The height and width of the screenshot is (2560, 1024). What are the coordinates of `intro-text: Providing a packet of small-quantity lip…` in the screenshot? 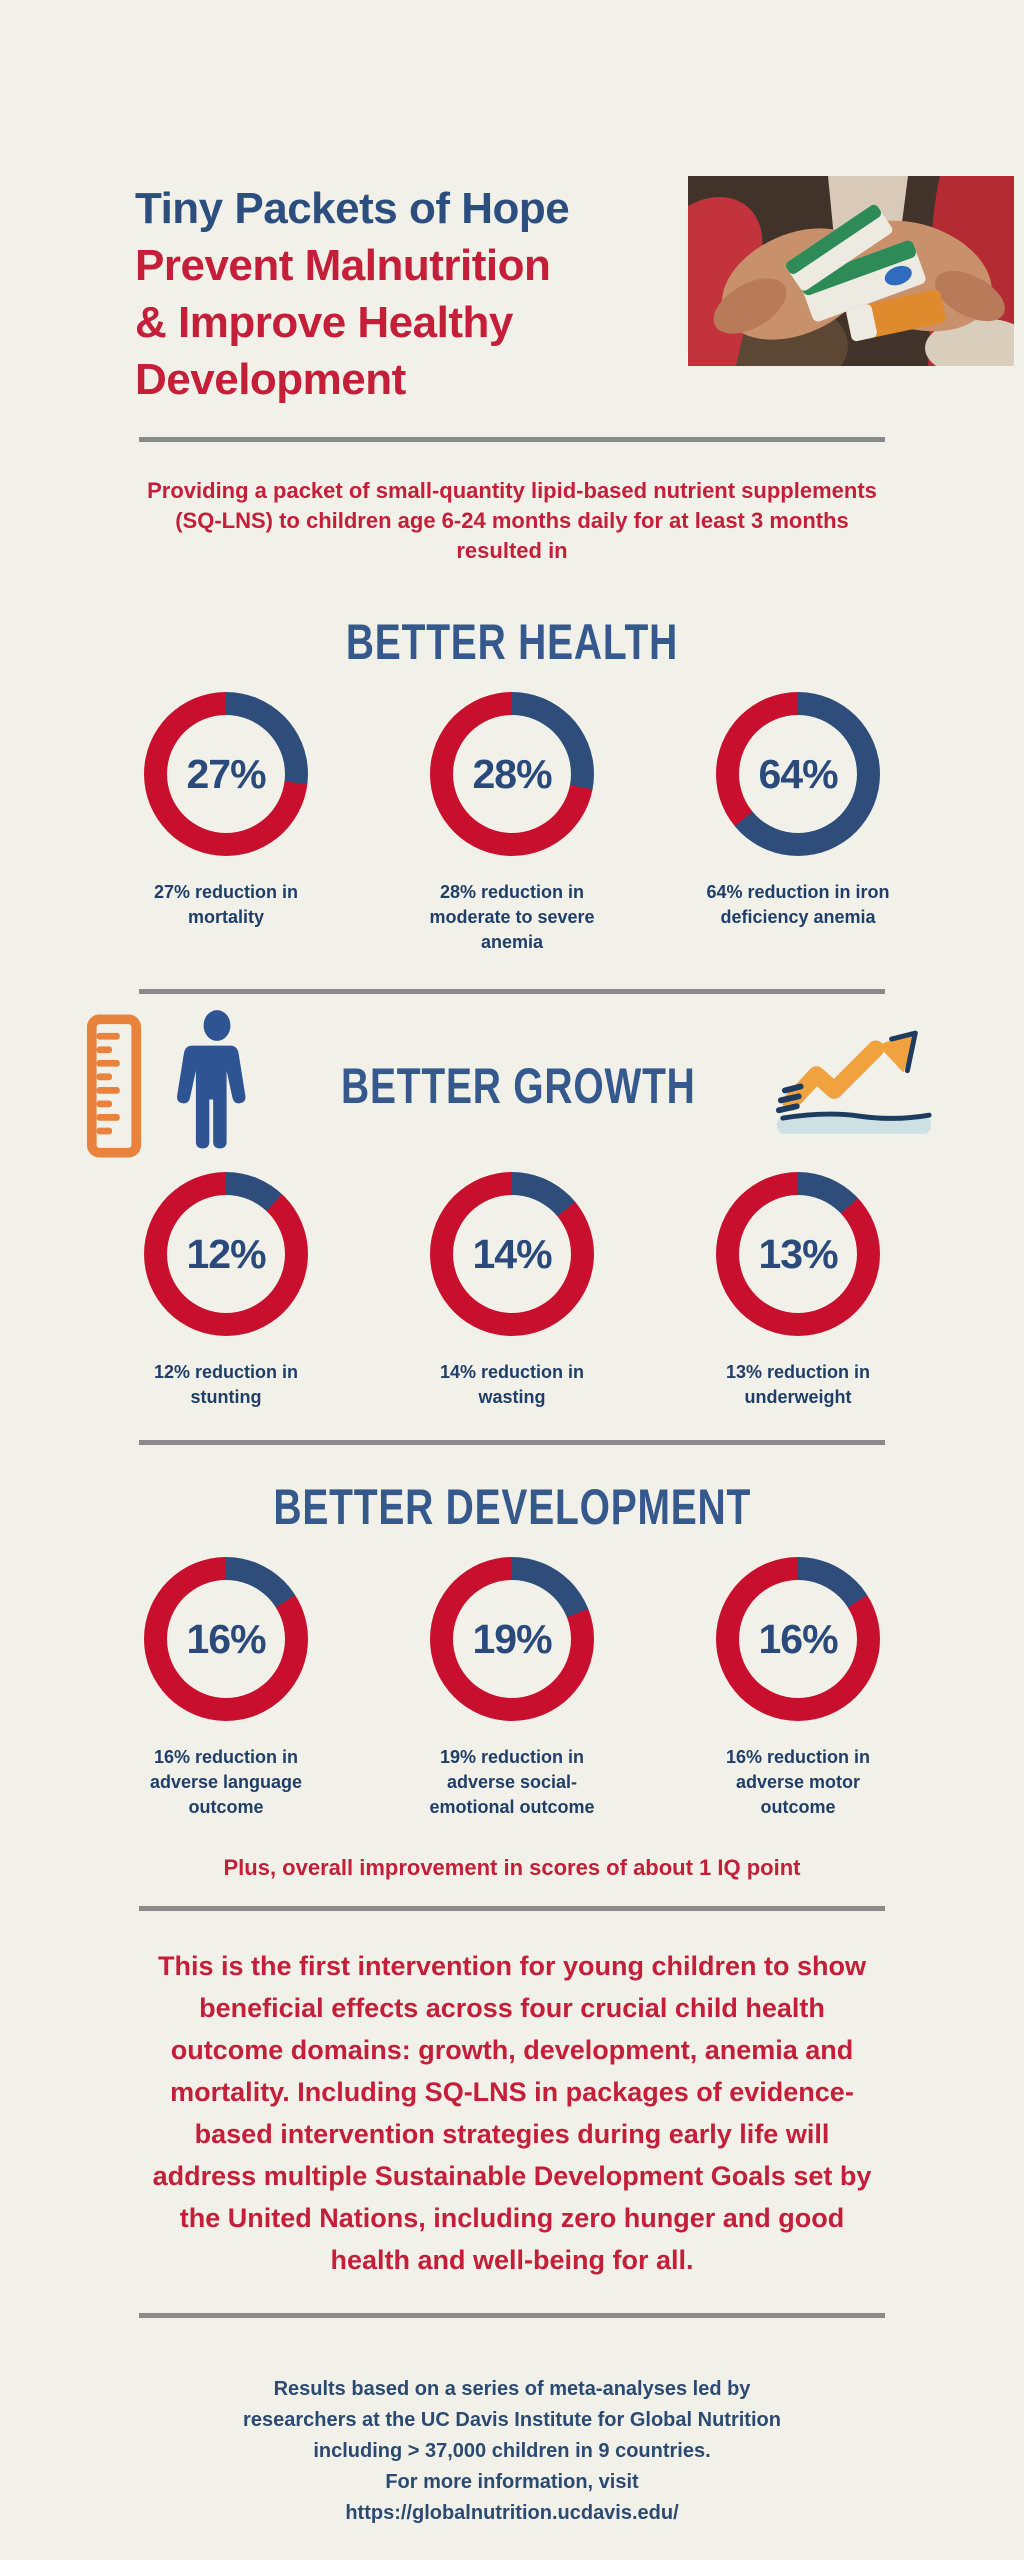 It's located at (512, 520).